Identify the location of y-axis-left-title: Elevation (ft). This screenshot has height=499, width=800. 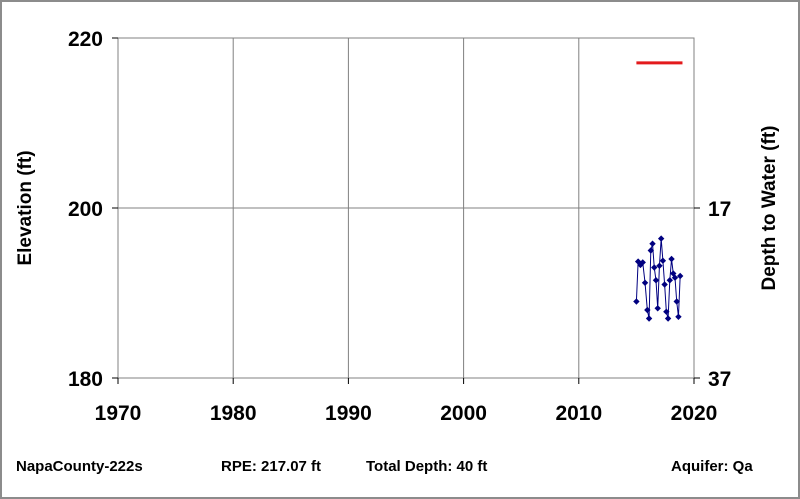
(25, 207).